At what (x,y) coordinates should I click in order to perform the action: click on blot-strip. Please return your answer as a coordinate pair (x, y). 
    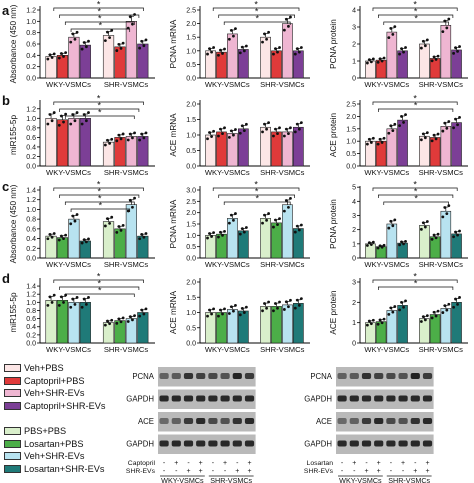
    Looking at the image, I should click on (207, 399).